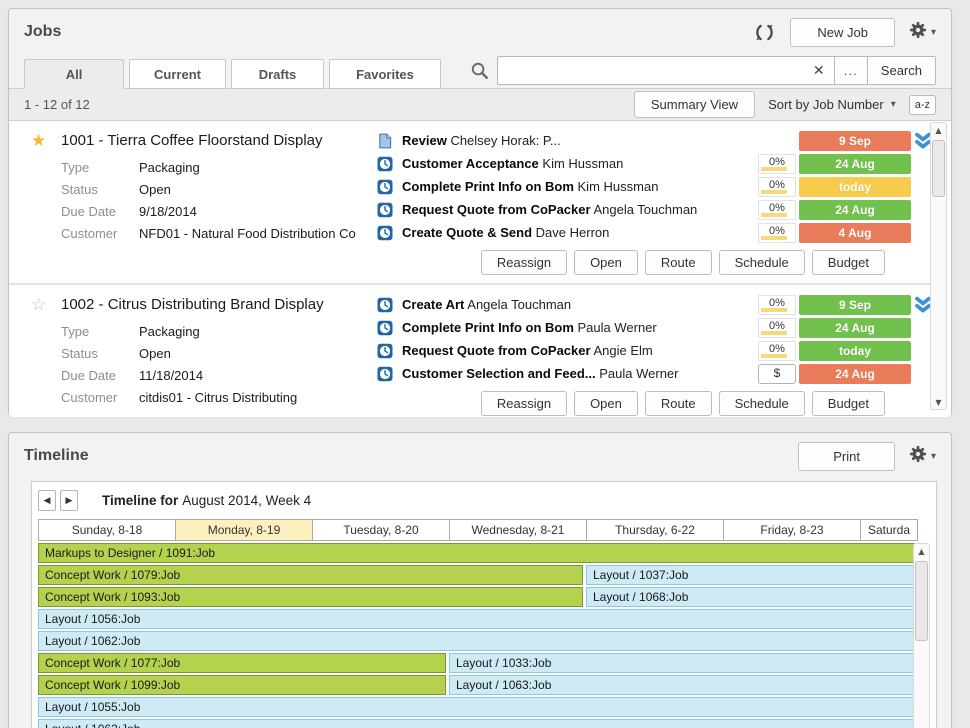  I want to click on timeline-bar: Concept Work / 1099:Job, so click(242, 685).